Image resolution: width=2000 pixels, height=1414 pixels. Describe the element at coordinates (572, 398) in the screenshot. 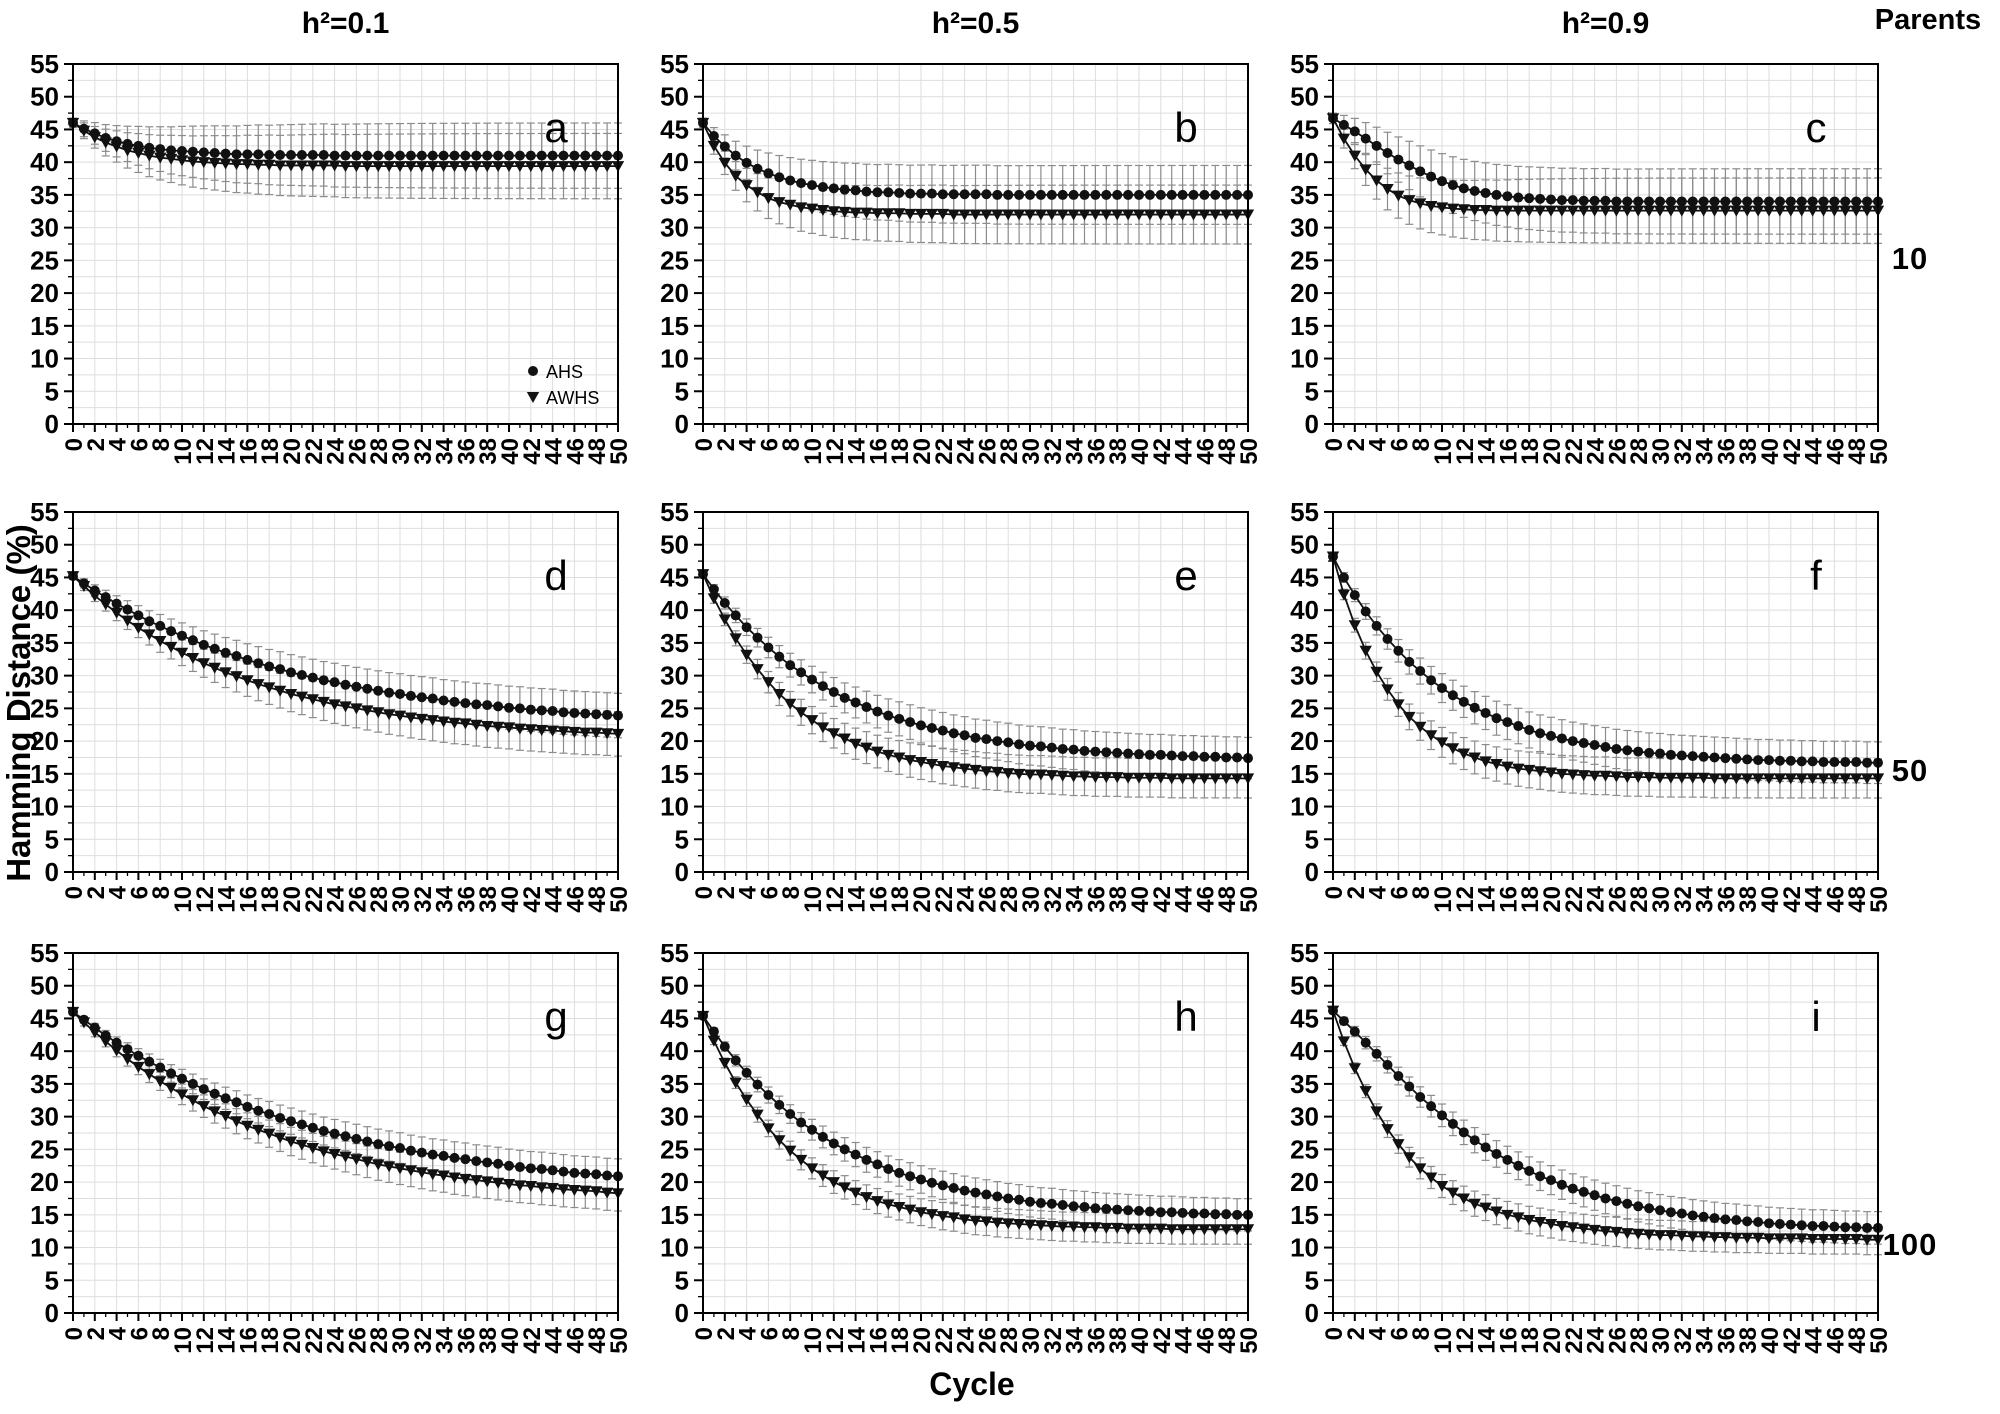

I see `legend-label-awhs: AWHS` at that location.